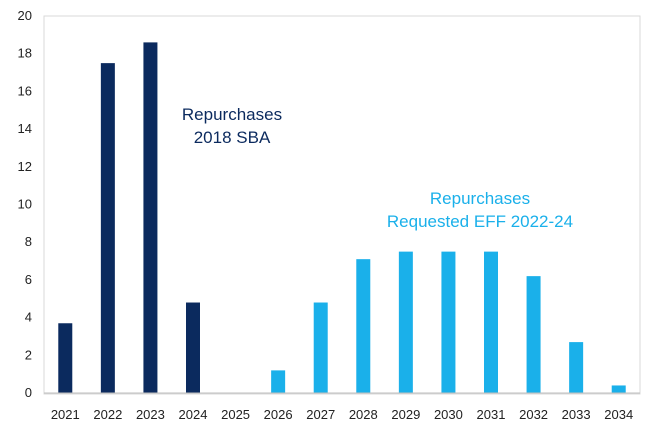  Describe the element at coordinates (28, 317) in the screenshot. I see `y-tick-label: 4` at that location.